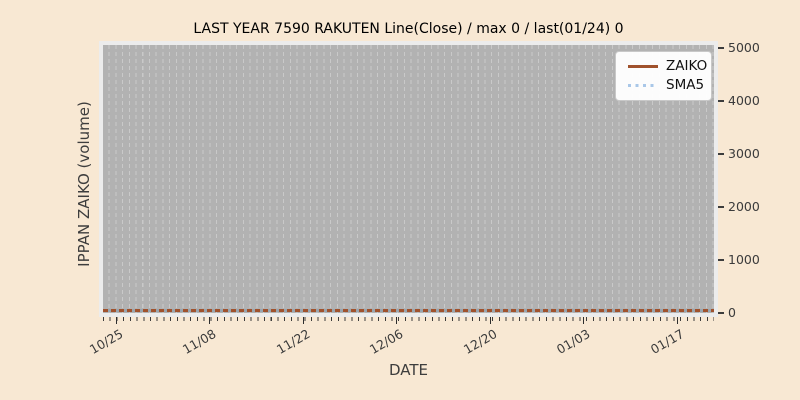 The width and height of the screenshot is (800, 400). Describe the element at coordinates (408, 310) in the screenshot. I see `sma5-series-line` at that location.